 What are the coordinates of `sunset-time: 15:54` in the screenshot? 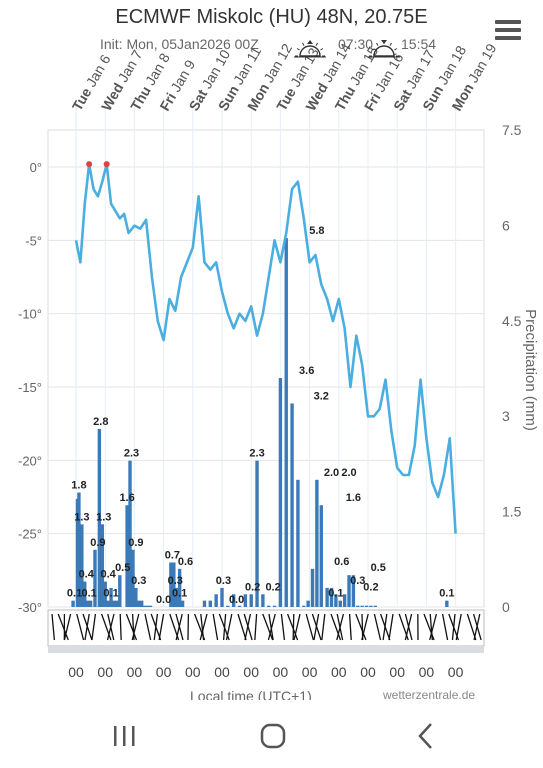 It's located at (419, 44).